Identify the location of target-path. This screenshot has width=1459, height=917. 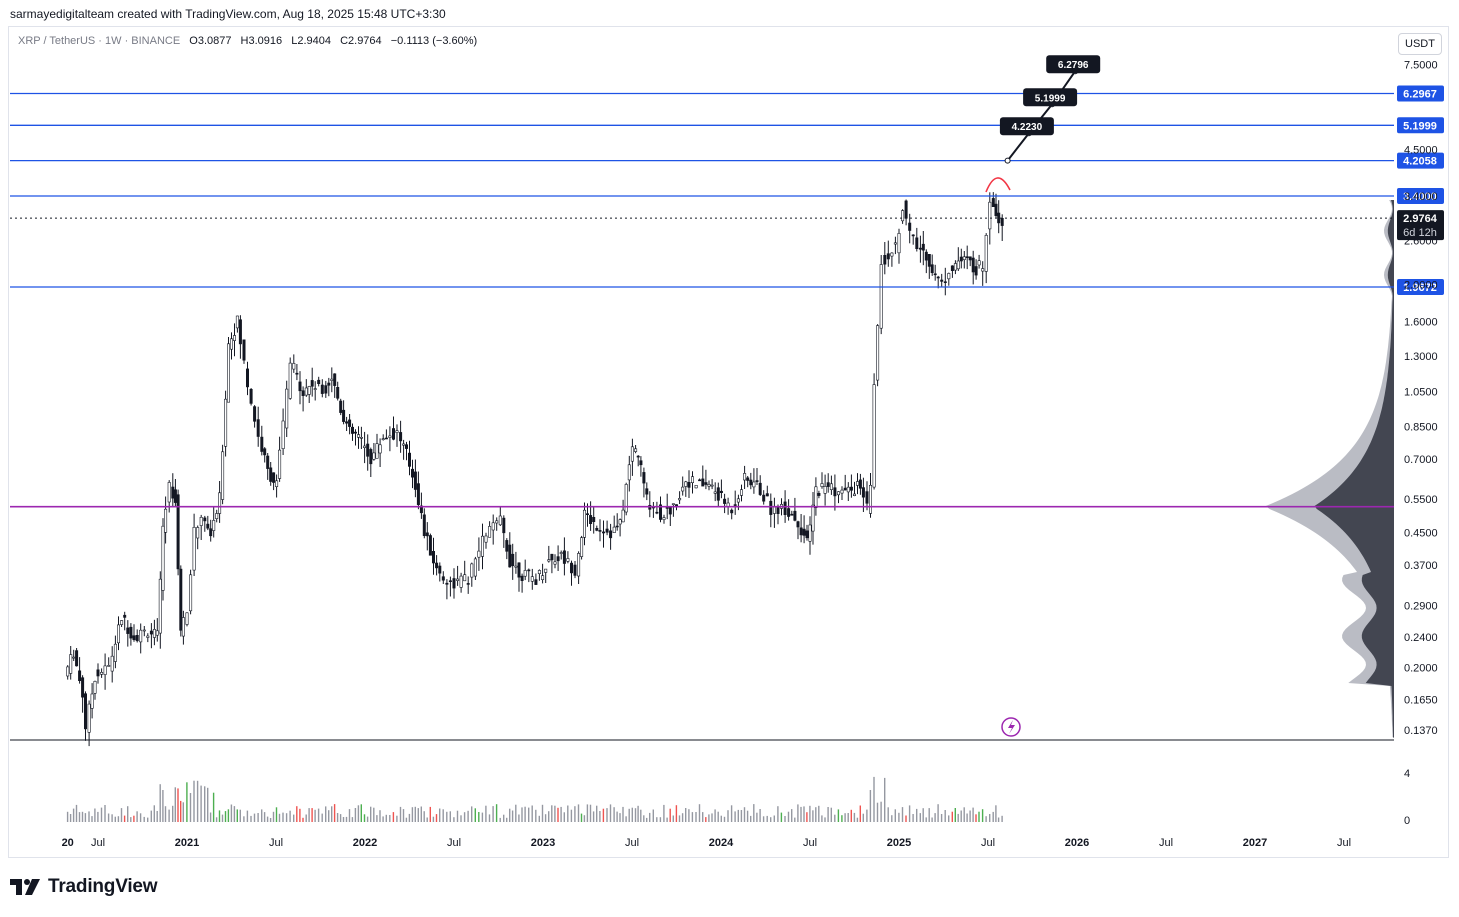
(1041, 116).